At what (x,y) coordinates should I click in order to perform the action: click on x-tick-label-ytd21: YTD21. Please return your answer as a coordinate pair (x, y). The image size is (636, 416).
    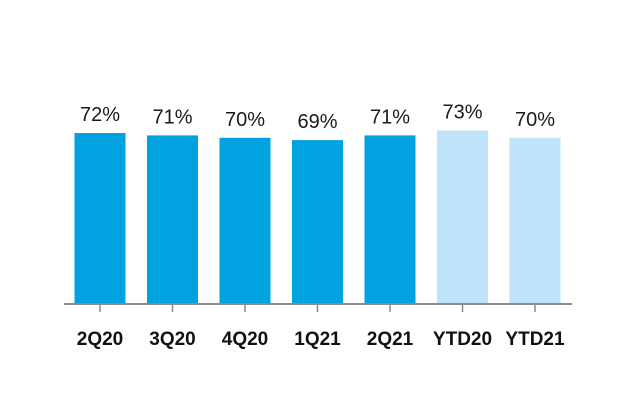
    Looking at the image, I should click on (535, 339).